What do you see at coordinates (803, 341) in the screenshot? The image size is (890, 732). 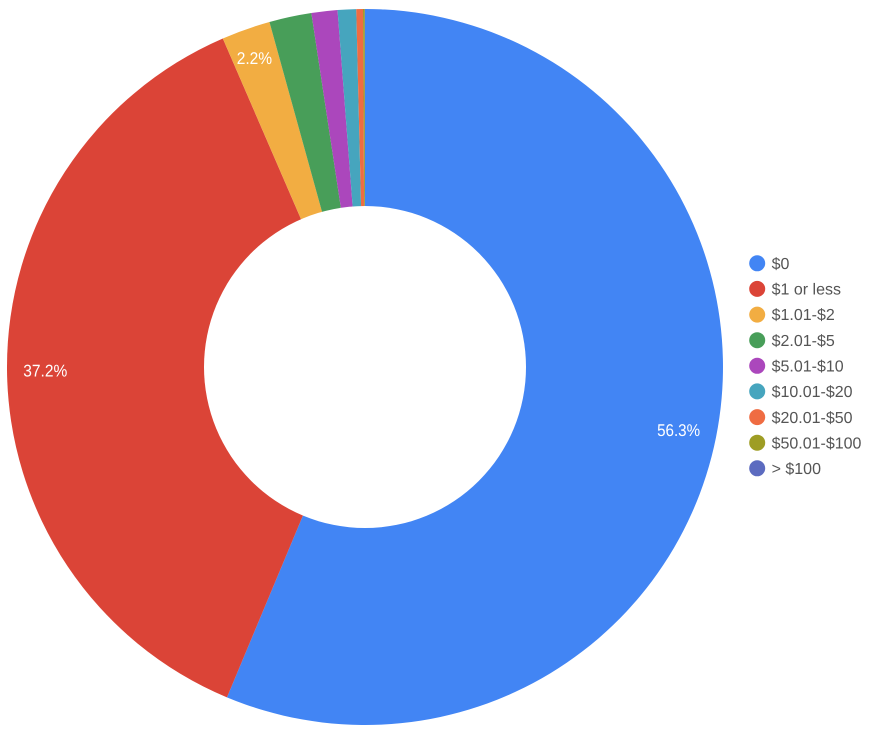 I see `svg-text: $2.01-$5` at bounding box center [803, 341].